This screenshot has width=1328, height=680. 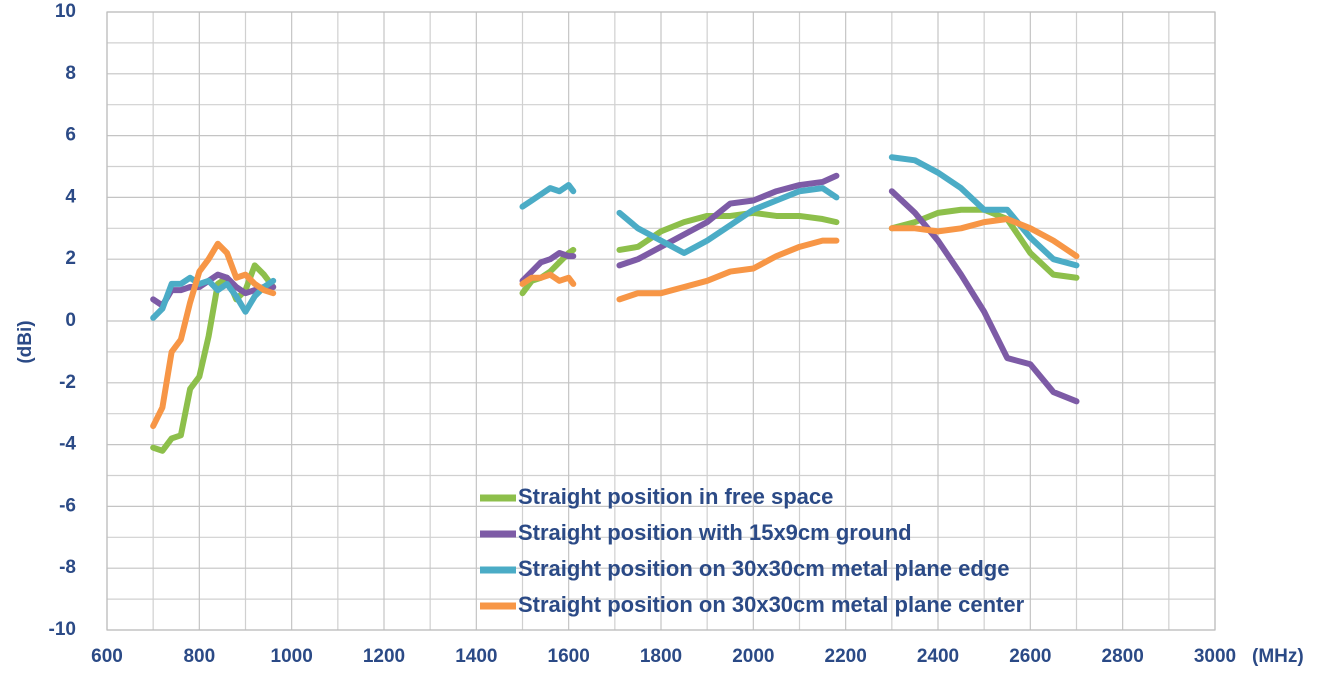 What do you see at coordinates (67, 444) in the screenshot?
I see `y-tick-label: -4` at bounding box center [67, 444].